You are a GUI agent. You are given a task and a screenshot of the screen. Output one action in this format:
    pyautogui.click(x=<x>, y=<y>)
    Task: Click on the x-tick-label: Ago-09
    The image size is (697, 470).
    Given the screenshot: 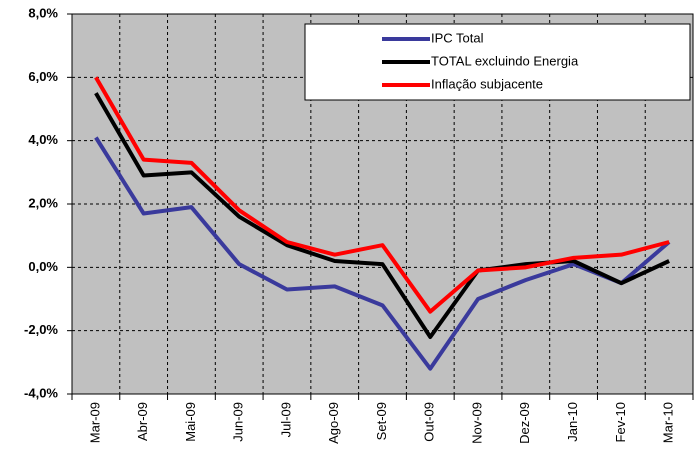 What is the action you would take?
    pyautogui.click(x=333, y=423)
    